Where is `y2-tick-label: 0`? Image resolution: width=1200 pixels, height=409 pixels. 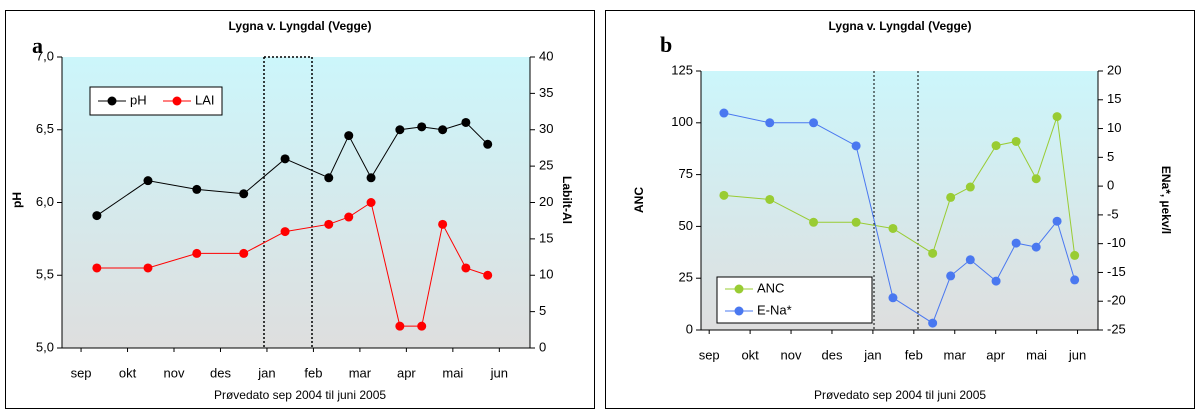 y2-tick-label: 0 is located at coordinates (542, 346).